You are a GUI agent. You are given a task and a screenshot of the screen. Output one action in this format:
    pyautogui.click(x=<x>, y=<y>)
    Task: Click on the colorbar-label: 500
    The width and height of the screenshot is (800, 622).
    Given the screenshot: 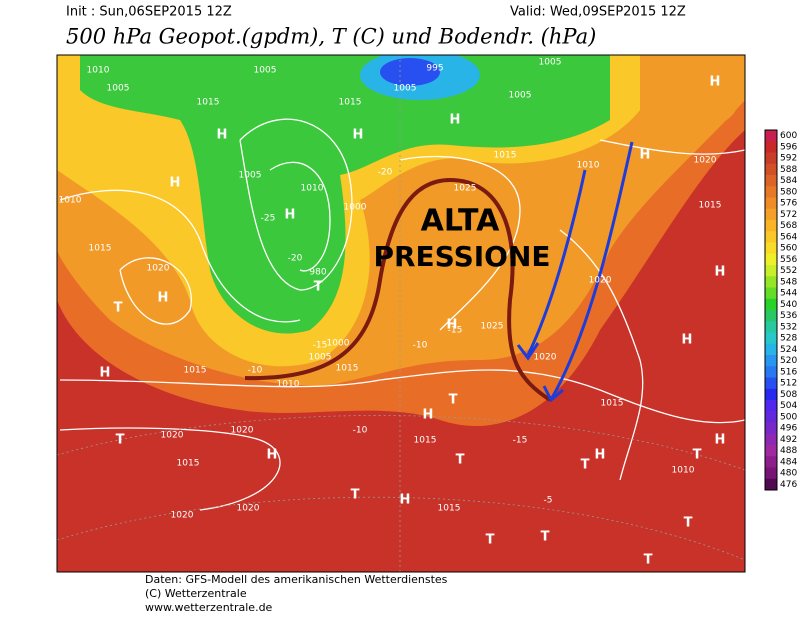 What is the action you would take?
    pyautogui.click(x=788, y=417)
    